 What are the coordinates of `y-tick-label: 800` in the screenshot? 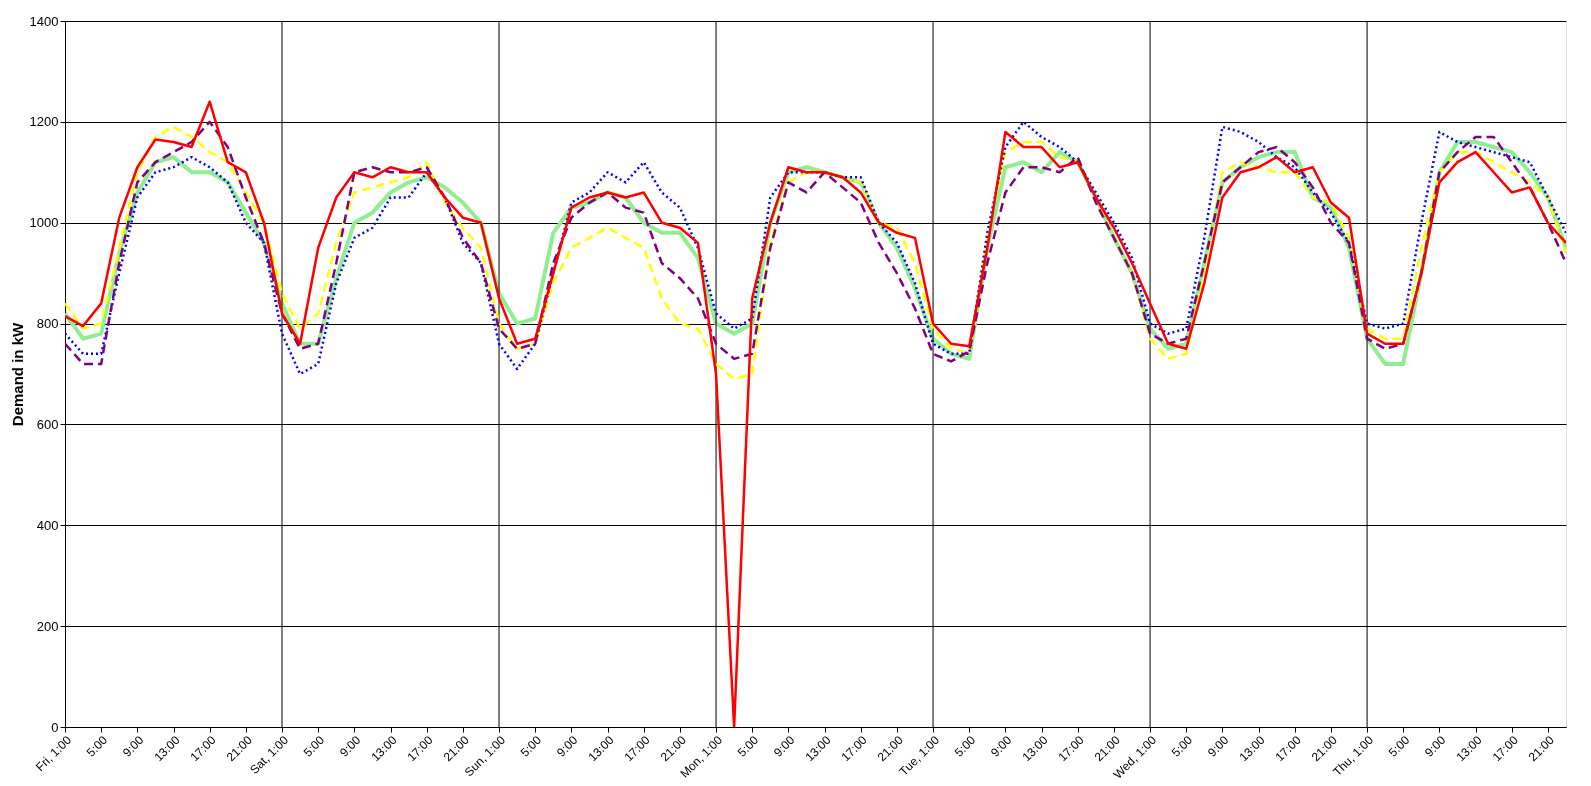 It's located at (47, 324).